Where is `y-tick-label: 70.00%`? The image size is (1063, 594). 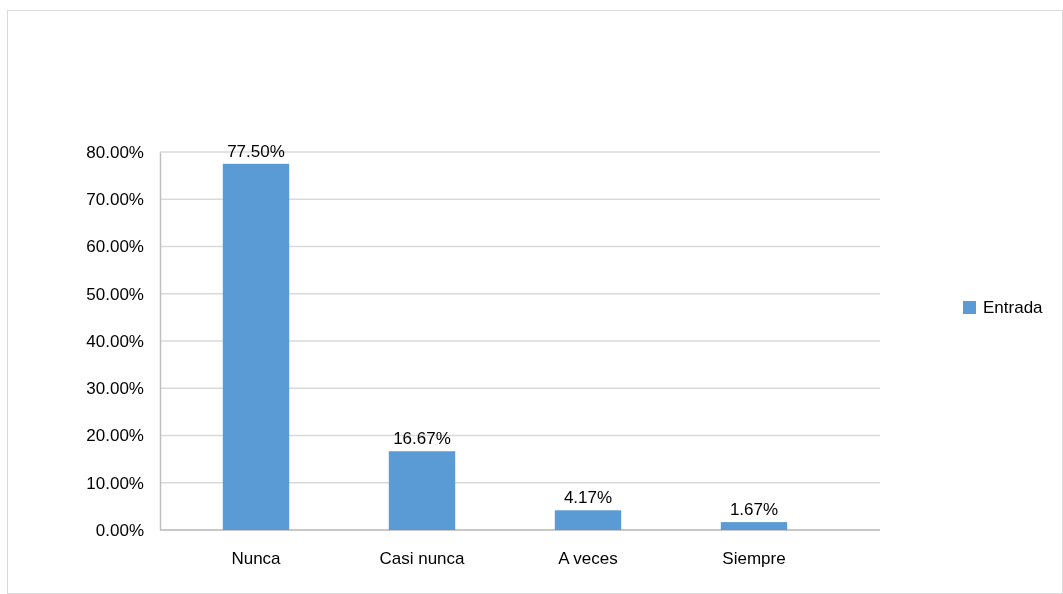
y-tick-label: 70.00% is located at coordinates (115, 200).